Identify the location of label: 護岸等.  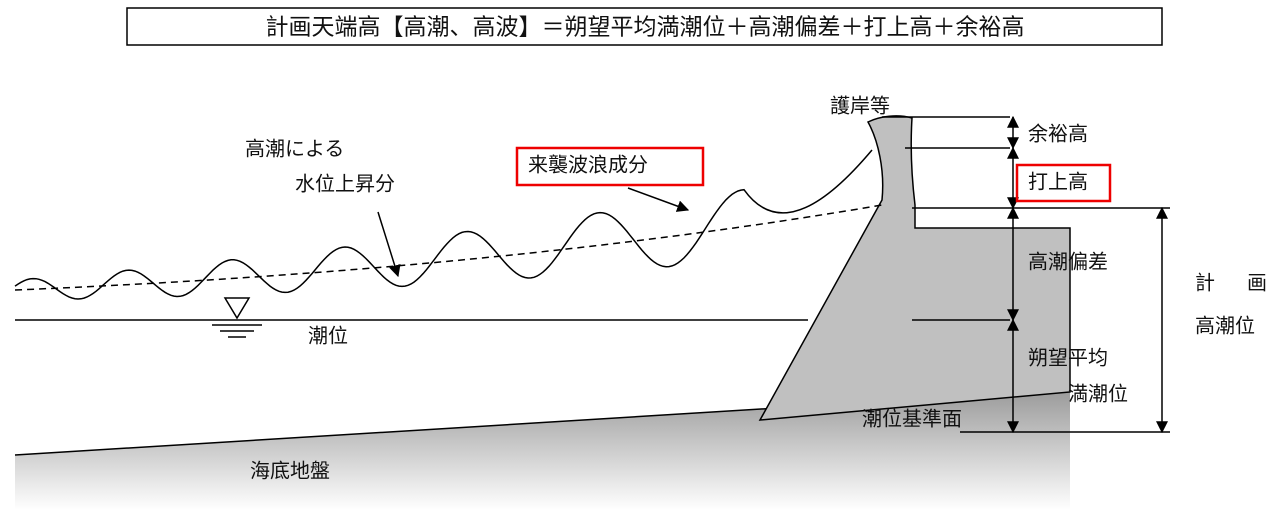
(860, 106).